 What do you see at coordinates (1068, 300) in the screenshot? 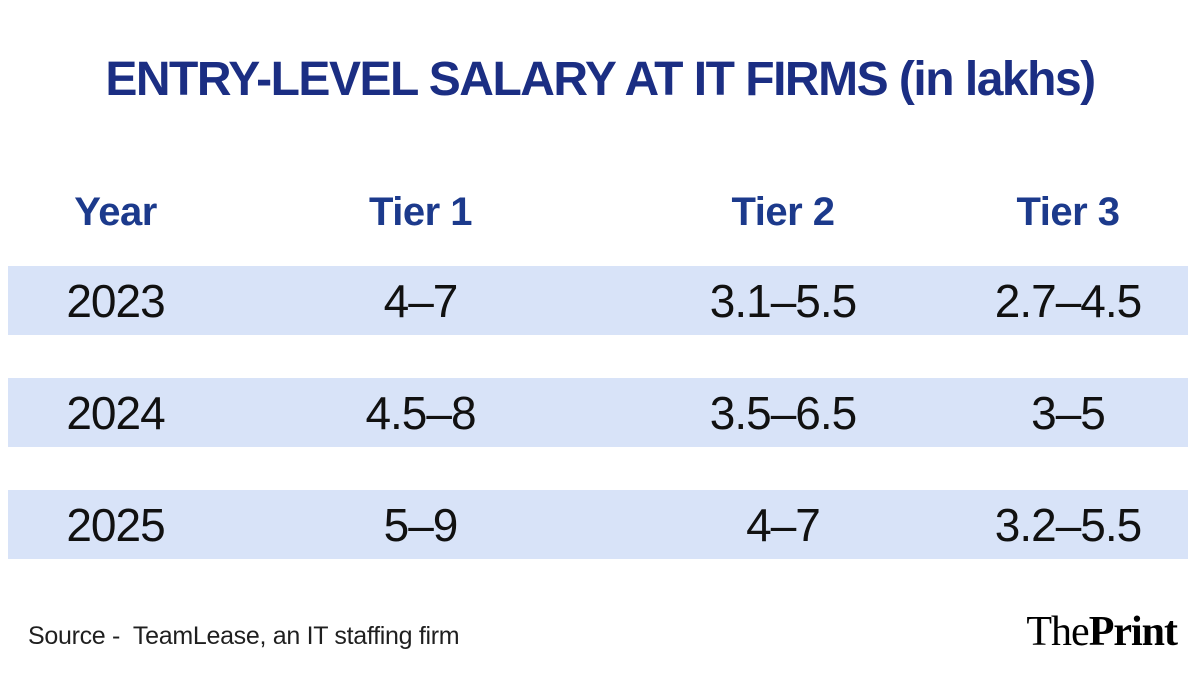
I see `cell-tier3-2023: 2.7–4.5` at bounding box center [1068, 300].